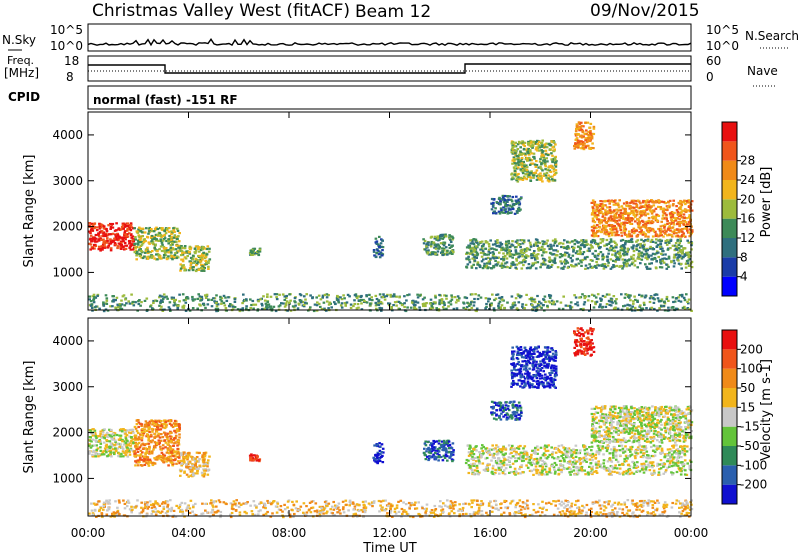 The image size is (800, 554). Describe the element at coordinates (165, 100) in the screenshot. I see `cpid-mode-text: normal (fast) -151 RF` at that location.